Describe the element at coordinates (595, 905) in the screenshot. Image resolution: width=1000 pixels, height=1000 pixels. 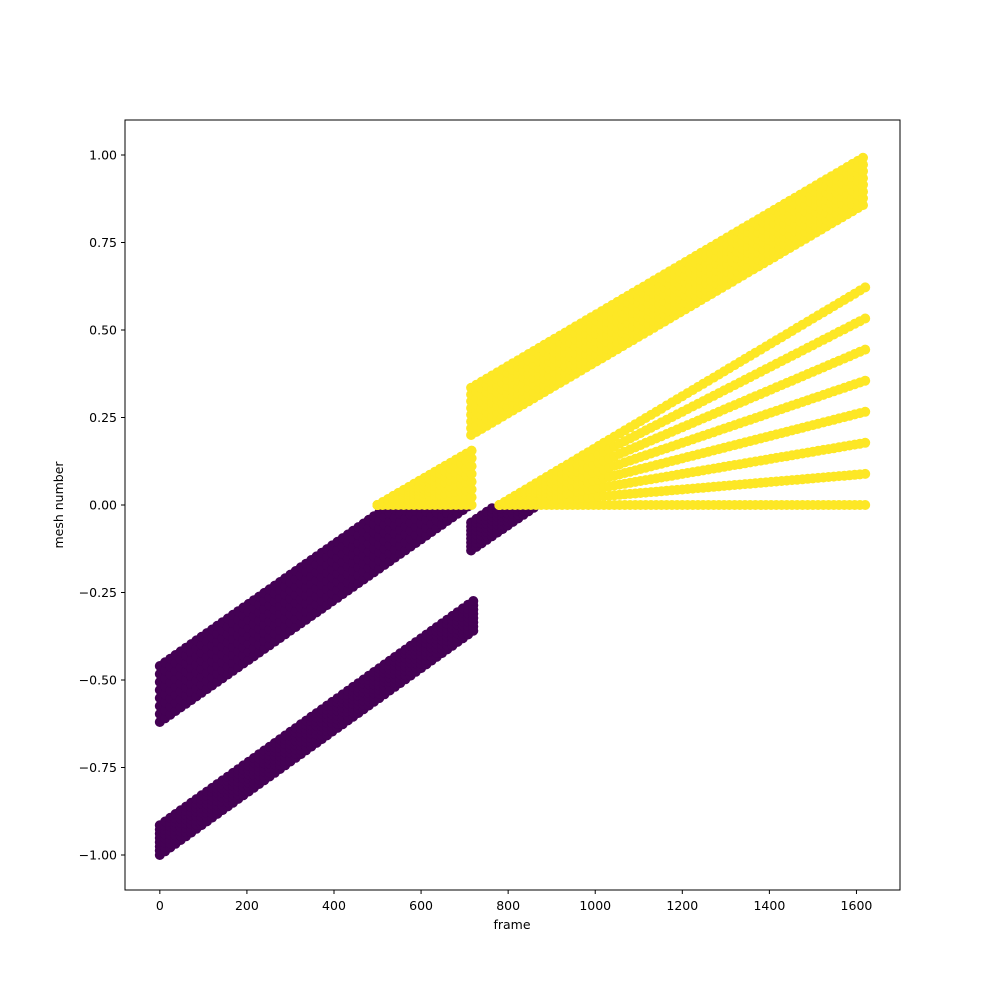
I see `x-tick-label: 1000` at that location.